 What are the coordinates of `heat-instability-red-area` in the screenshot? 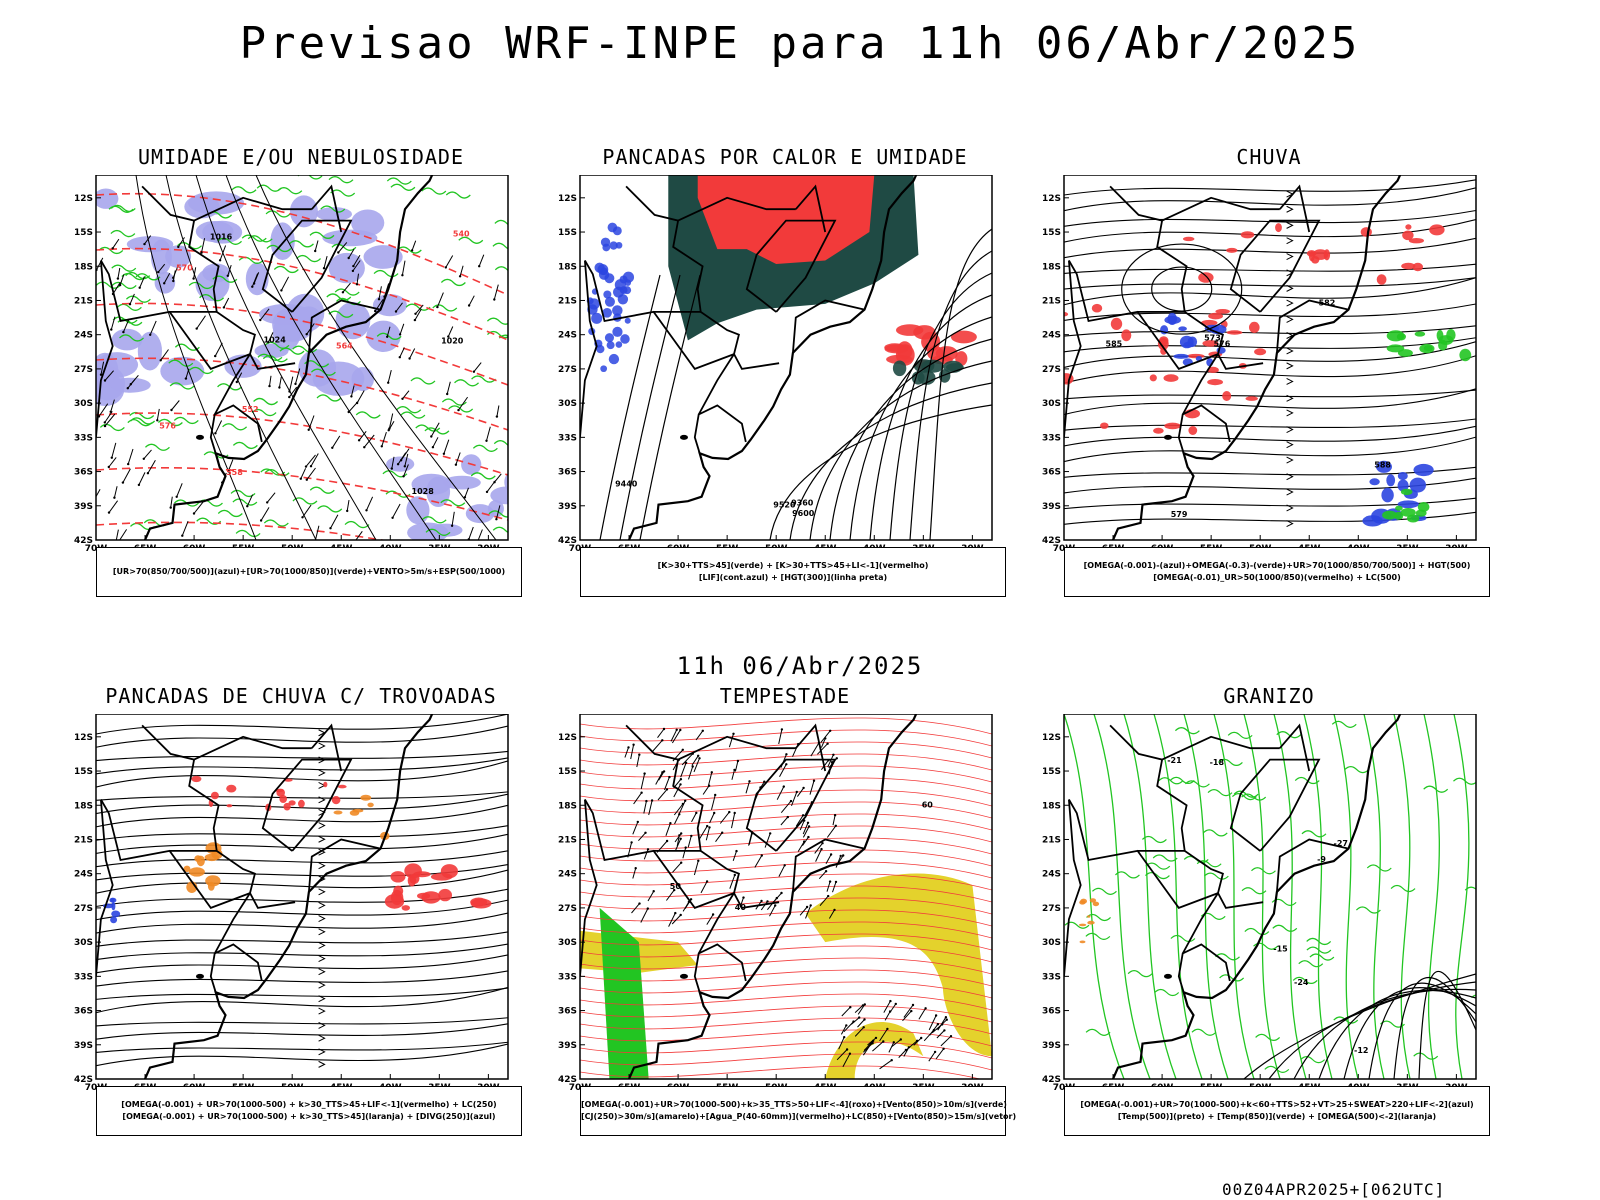 It's located at (786, 219).